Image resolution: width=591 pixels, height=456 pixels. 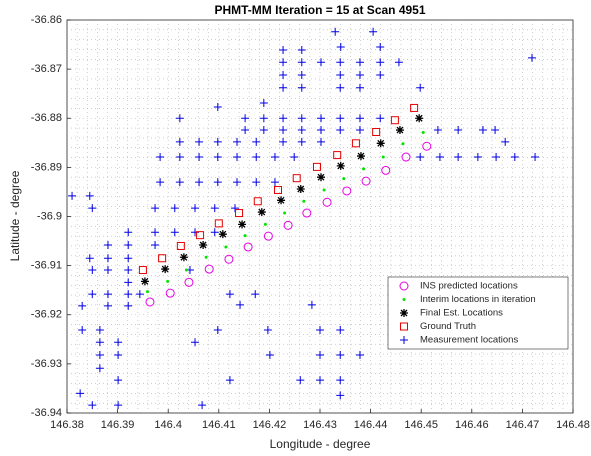 What do you see at coordinates (46, 20) in the screenshot?
I see `y-tick-label: -36.86` at bounding box center [46, 20].